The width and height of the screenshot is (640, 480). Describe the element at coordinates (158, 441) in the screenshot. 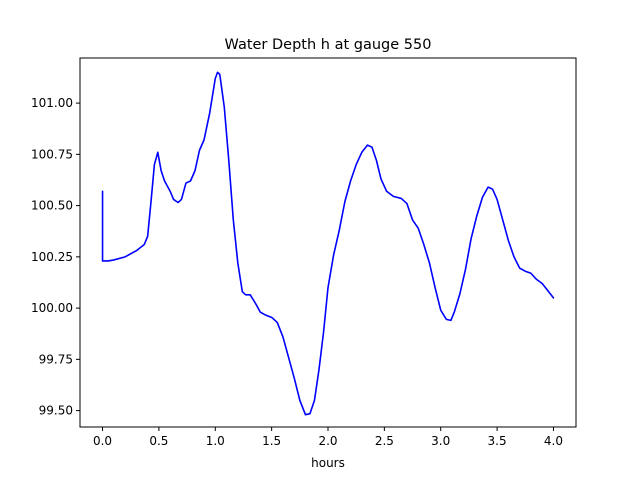

I see `x-tick-label: 0.5` at that location.